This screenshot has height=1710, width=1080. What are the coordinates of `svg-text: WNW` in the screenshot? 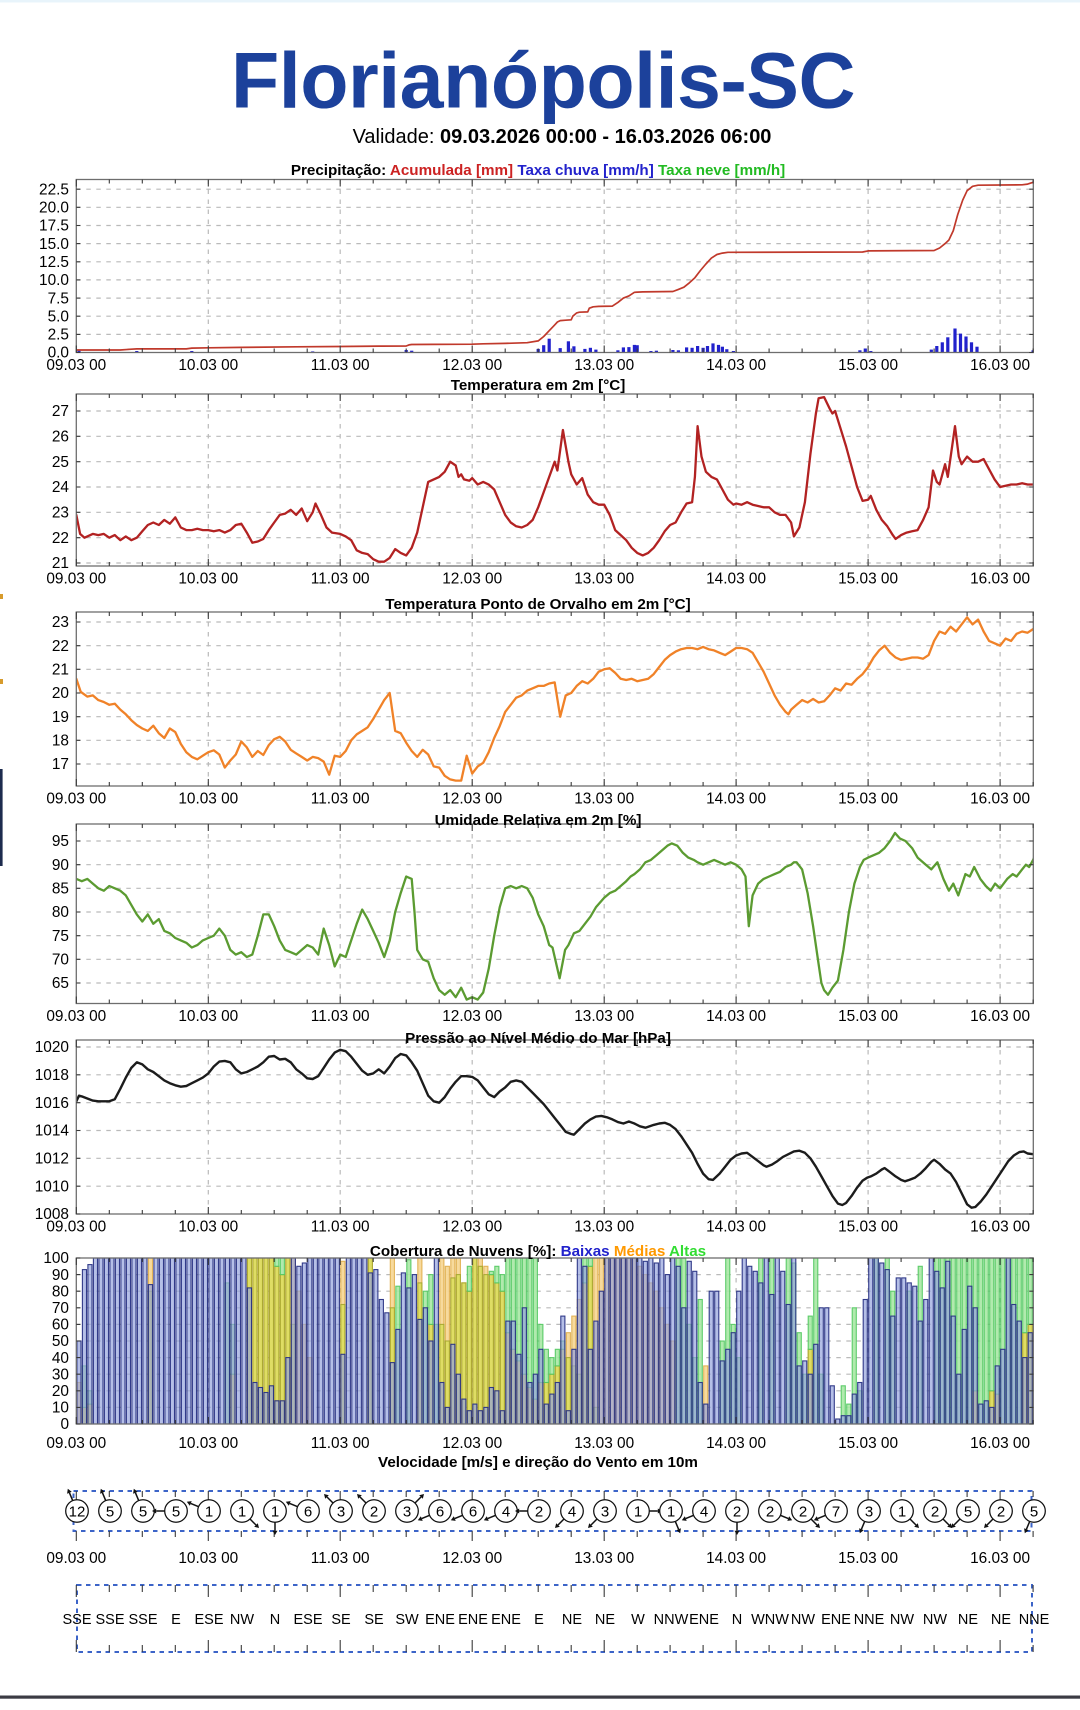 It's located at (770, 1620).